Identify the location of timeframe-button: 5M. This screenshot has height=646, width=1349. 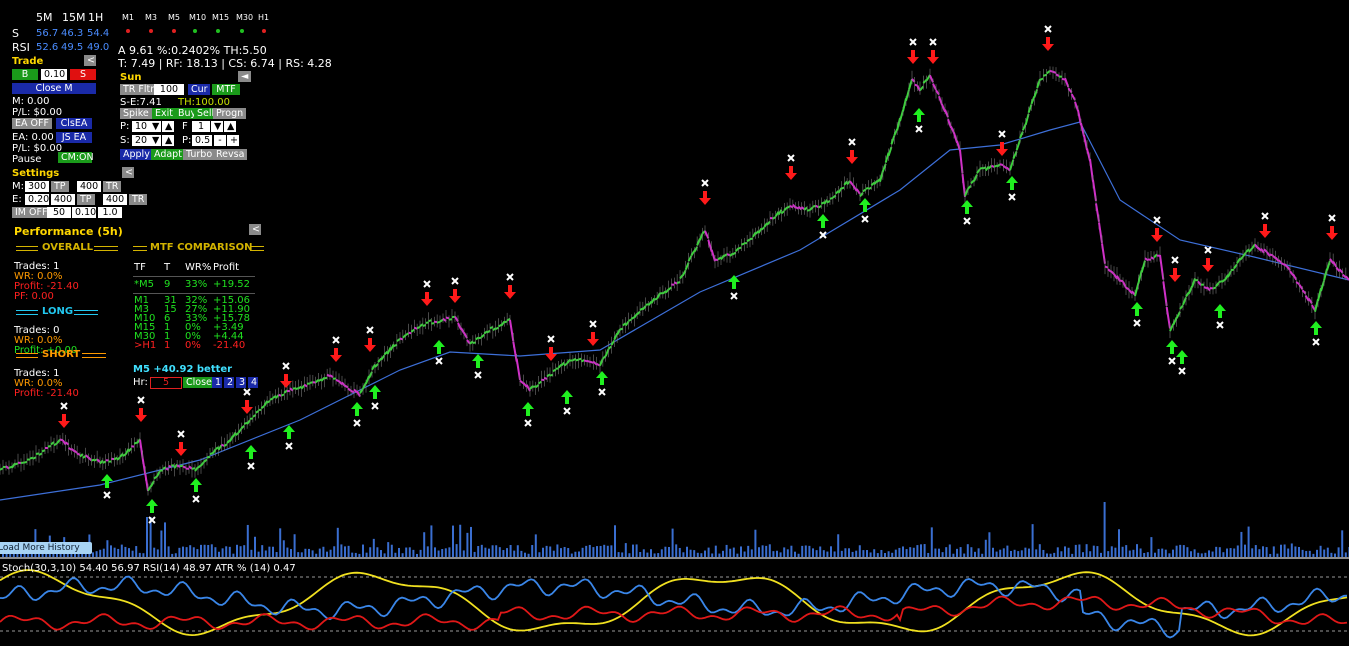
(44, 17).